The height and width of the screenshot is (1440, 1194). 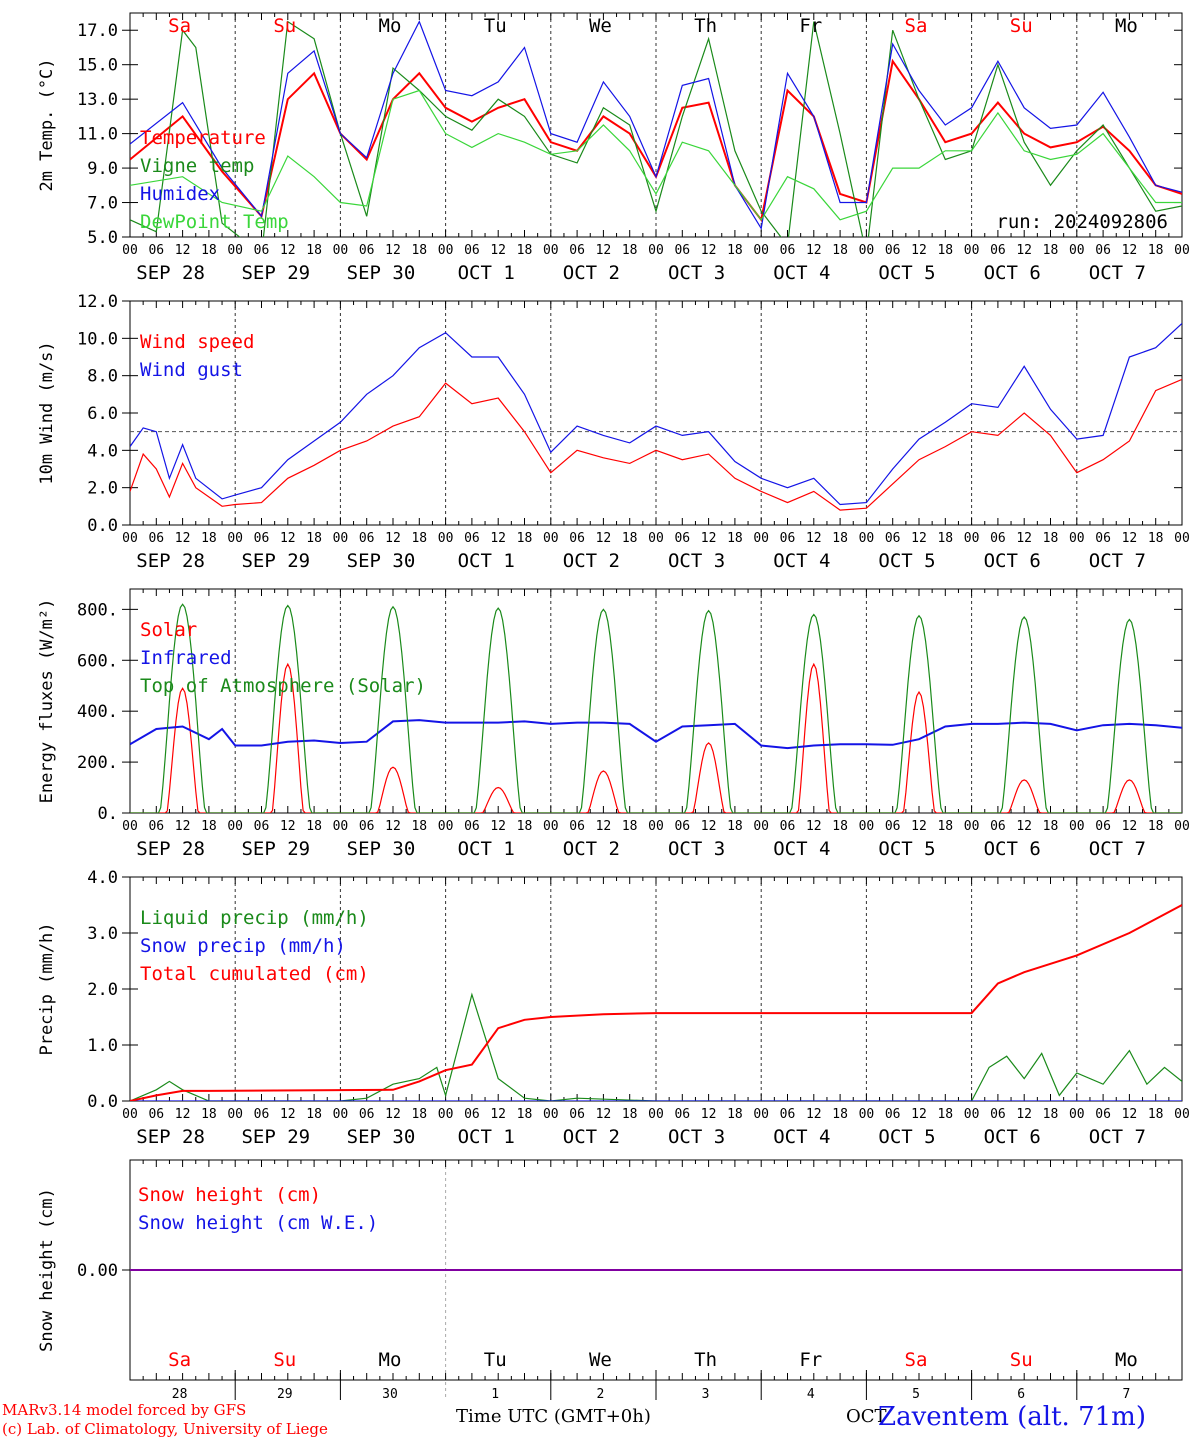 What do you see at coordinates (801, 273) in the screenshot?
I see `date-label: OCT 4` at bounding box center [801, 273].